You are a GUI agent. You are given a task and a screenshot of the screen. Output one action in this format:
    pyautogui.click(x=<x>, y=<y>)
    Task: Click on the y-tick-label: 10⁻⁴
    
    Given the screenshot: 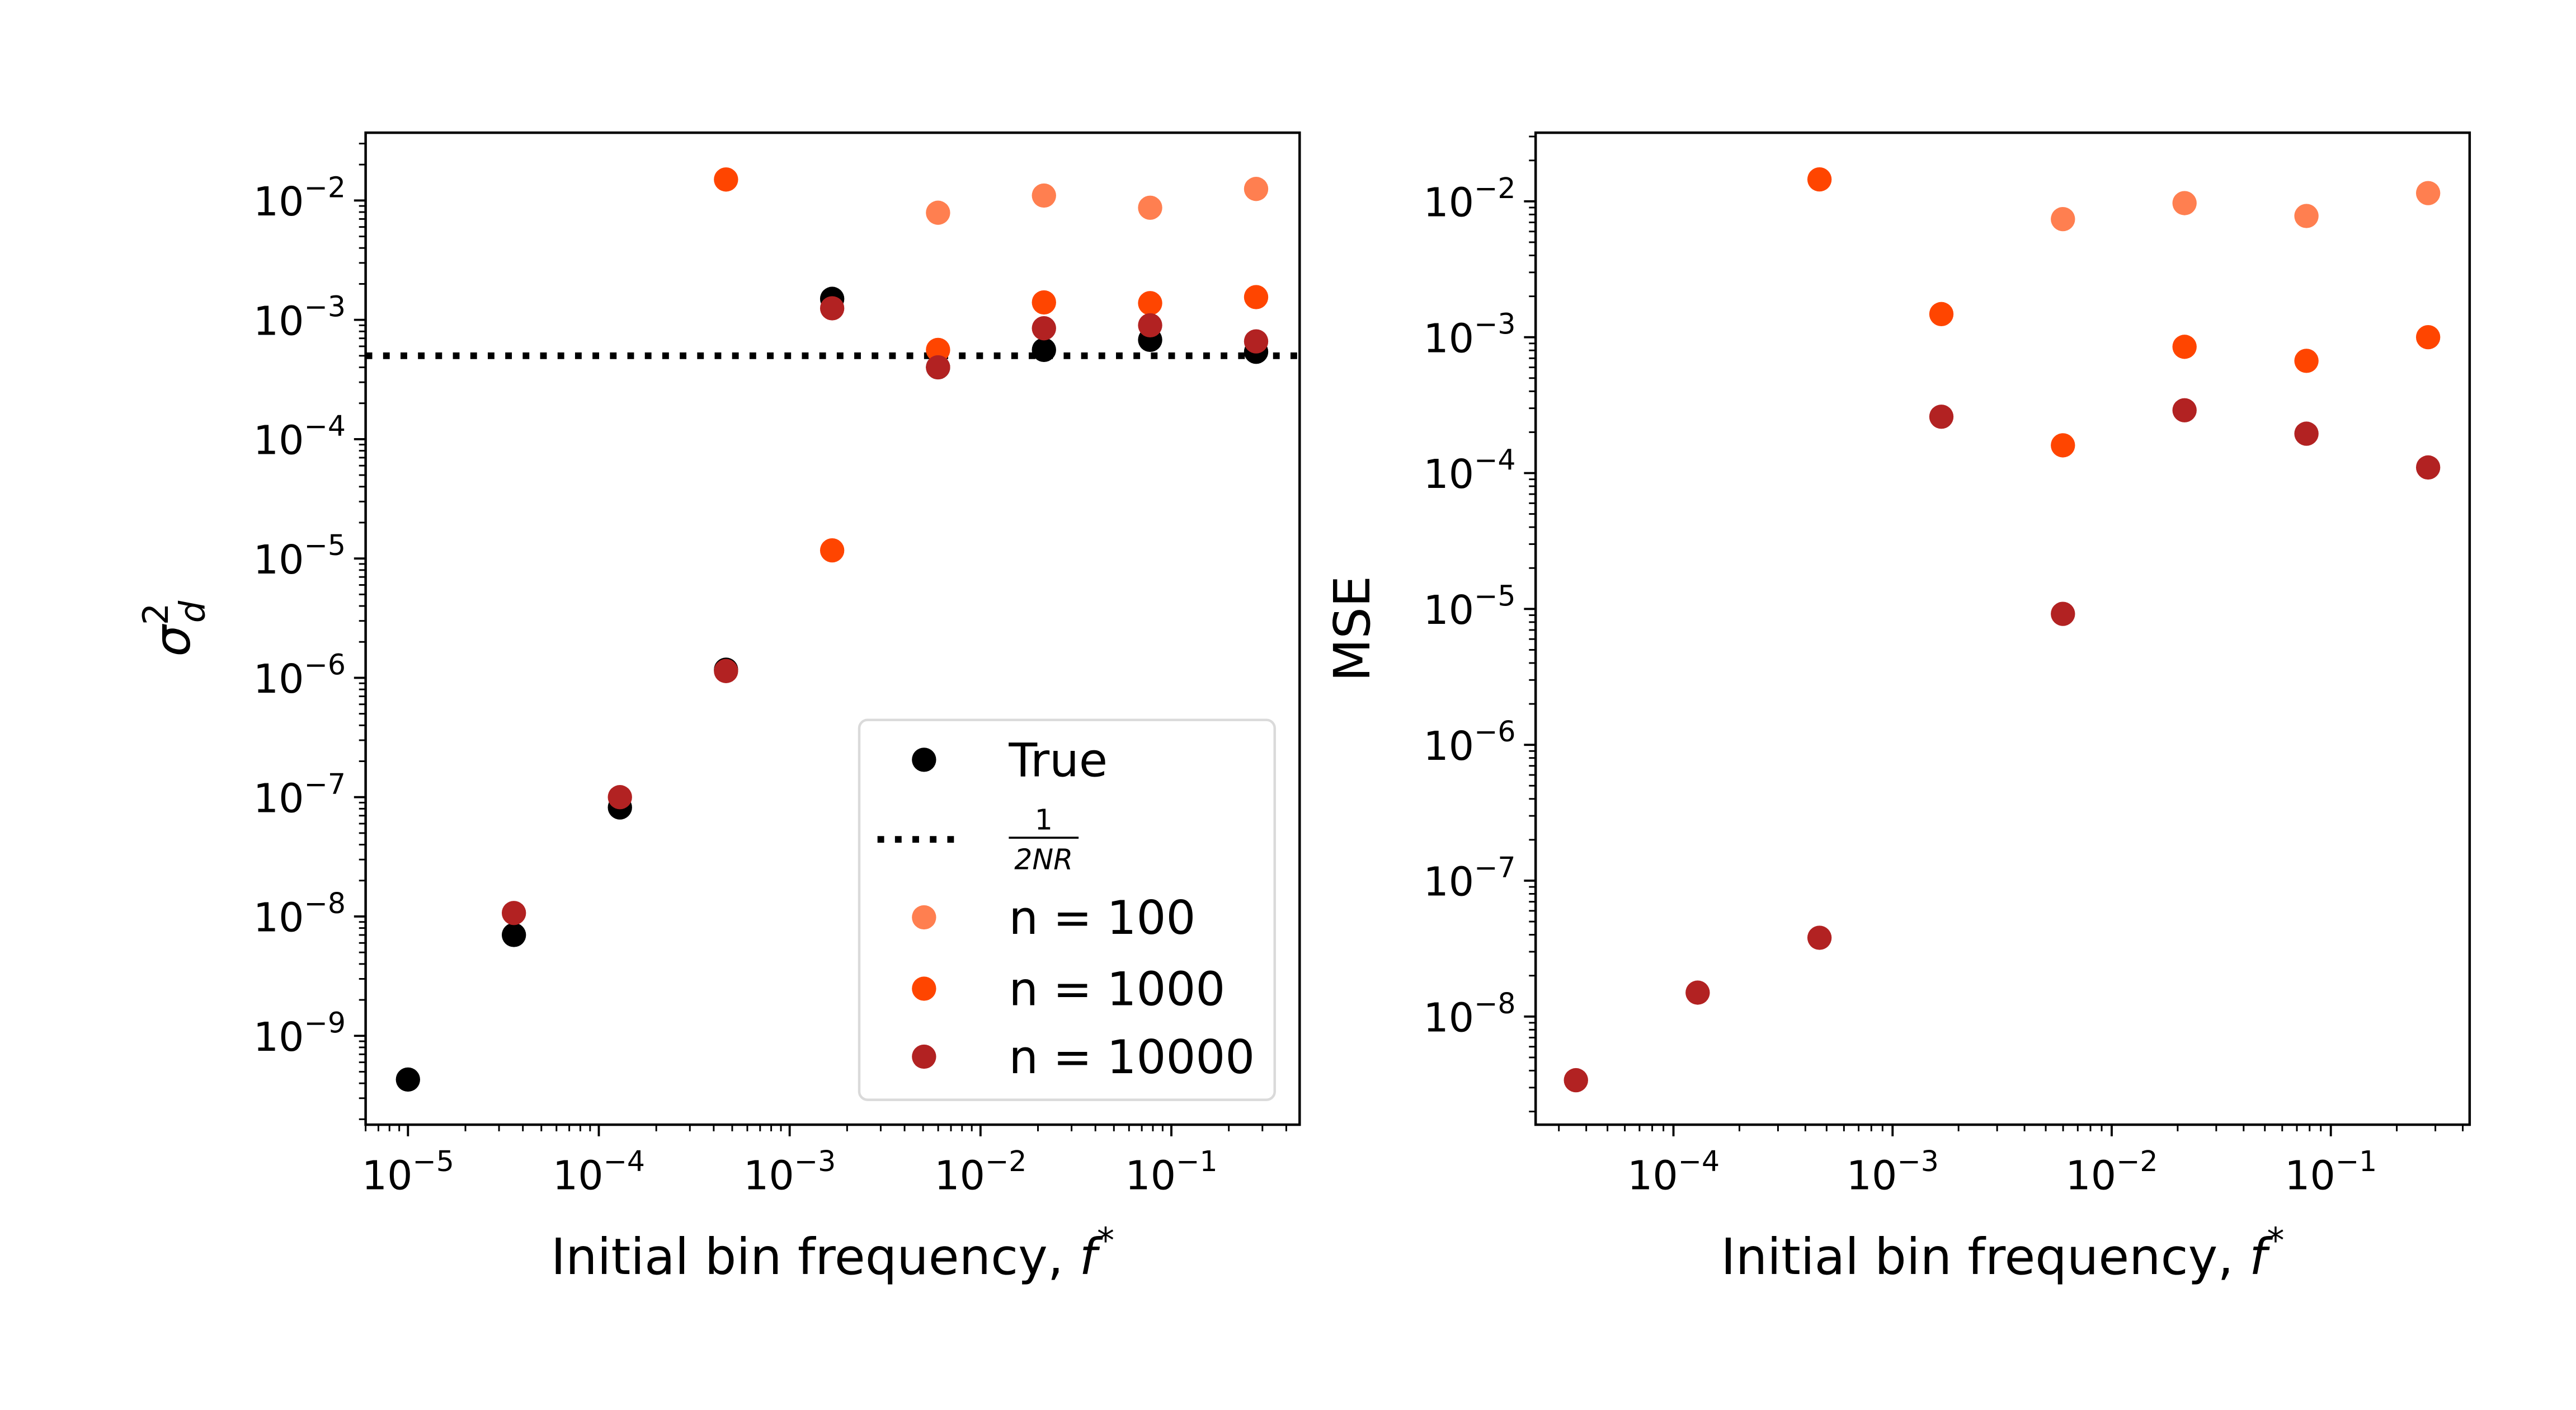 What is the action you would take?
    pyautogui.click(x=299, y=437)
    